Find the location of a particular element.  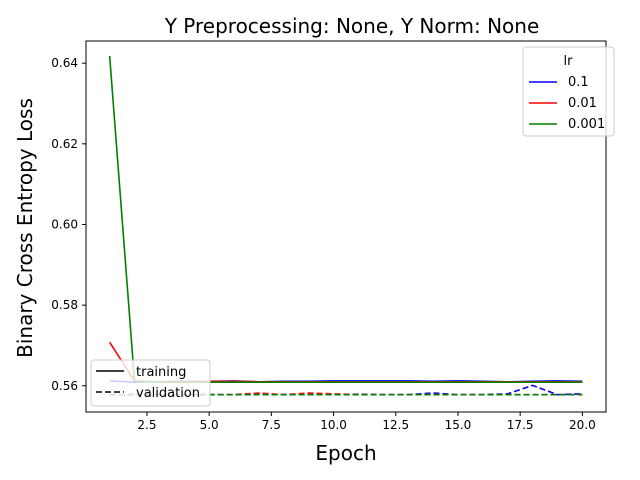

y-axis-label: Binary Cross Entropy Loss is located at coordinates (25, 228).